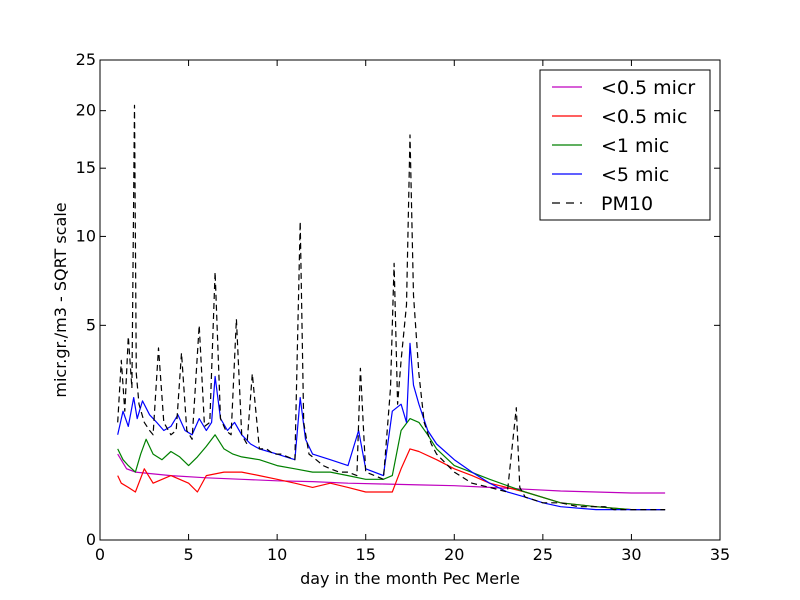 The image size is (800, 600). What do you see at coordinates (635, 146) in the screenshot?
I see `legend-label-2: <1 mic` at bounding box center [635, 146].